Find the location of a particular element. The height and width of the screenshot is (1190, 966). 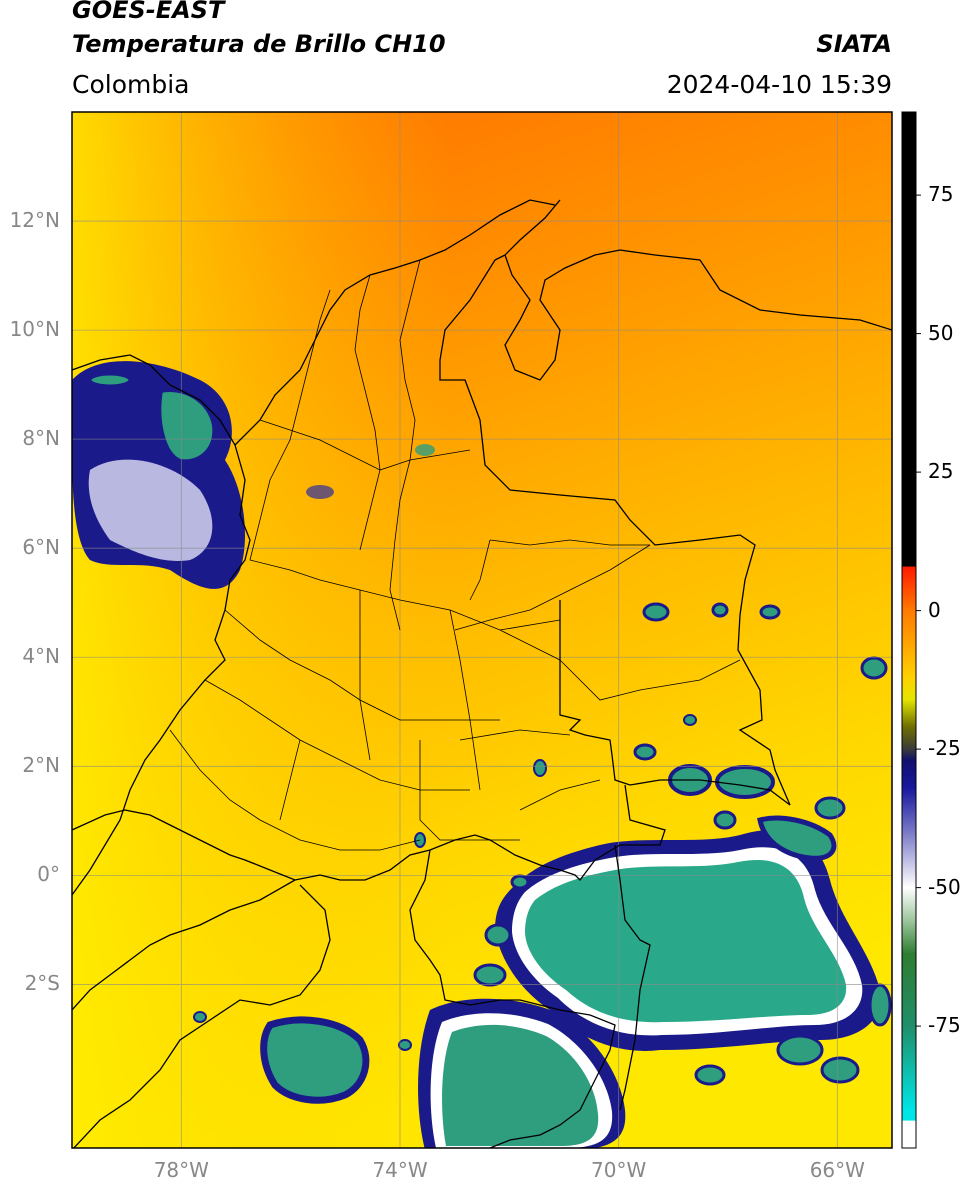

latitude-label: 8°N is located at coordinates (41, 438).